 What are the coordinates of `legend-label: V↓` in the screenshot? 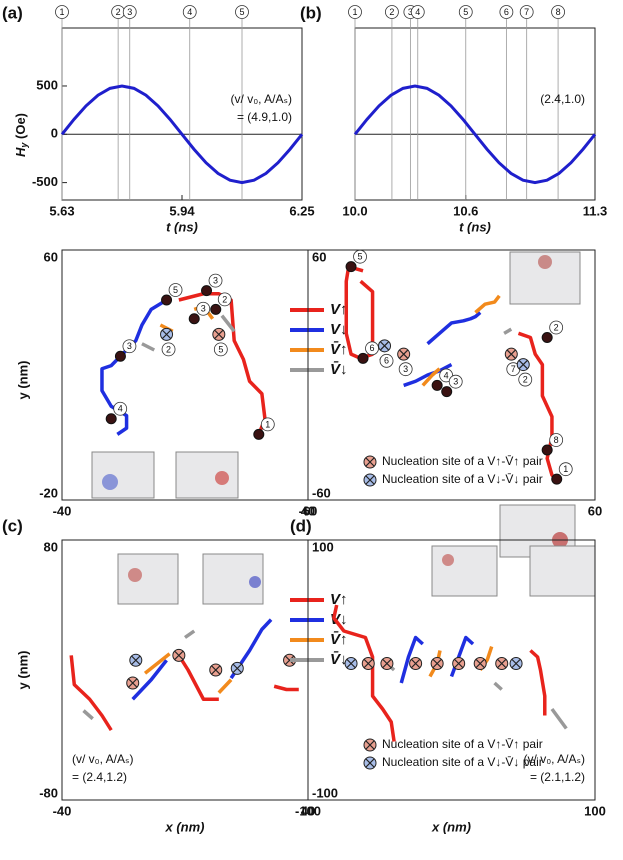 It's located at (339, 329).